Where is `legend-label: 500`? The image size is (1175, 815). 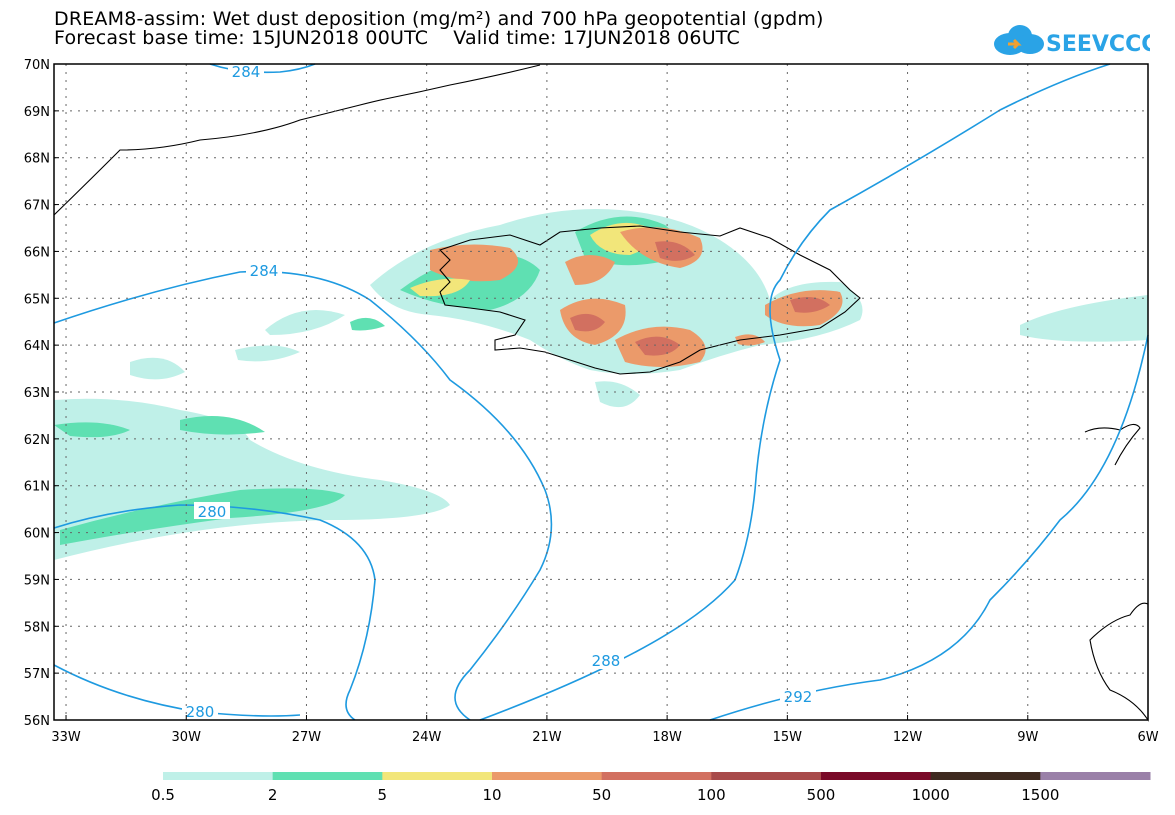
legend-label: 500 is located at coordinates (821, 795).